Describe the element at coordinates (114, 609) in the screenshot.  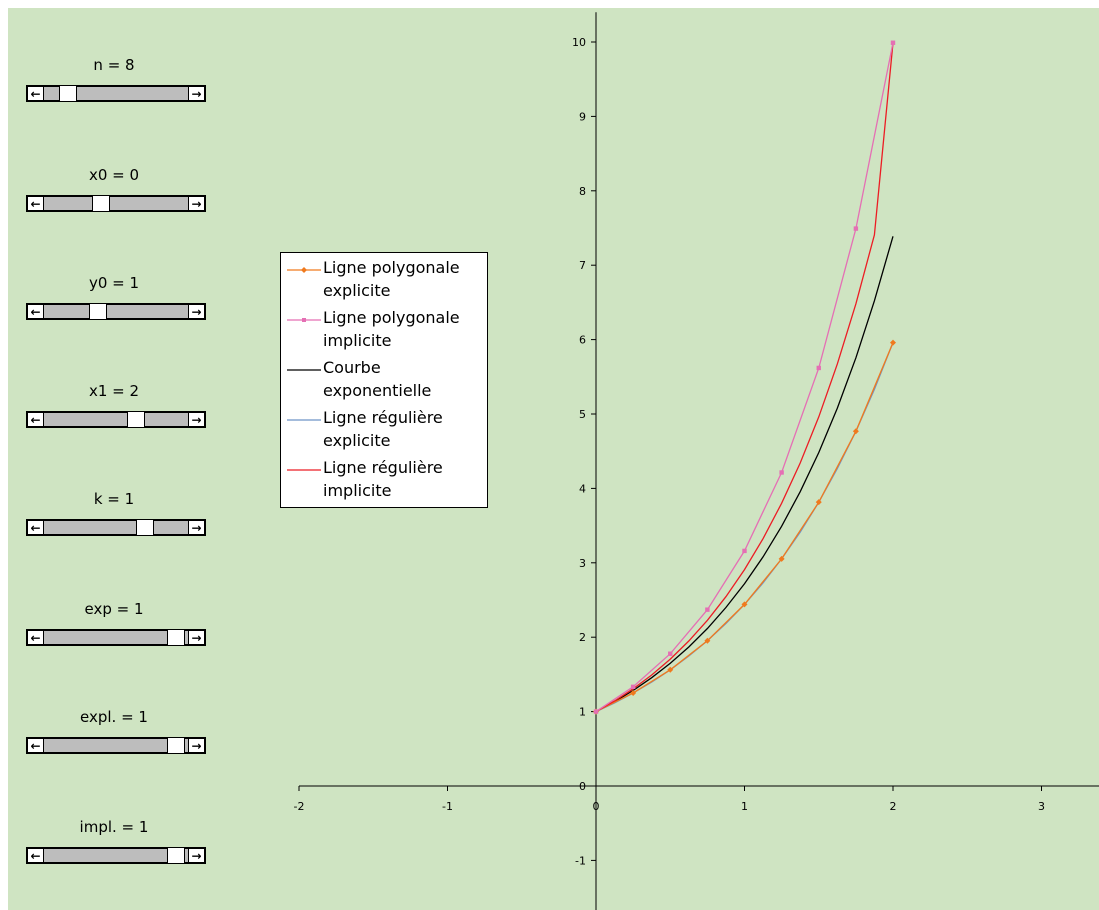
I see `control-label: exp = 1` at that location.